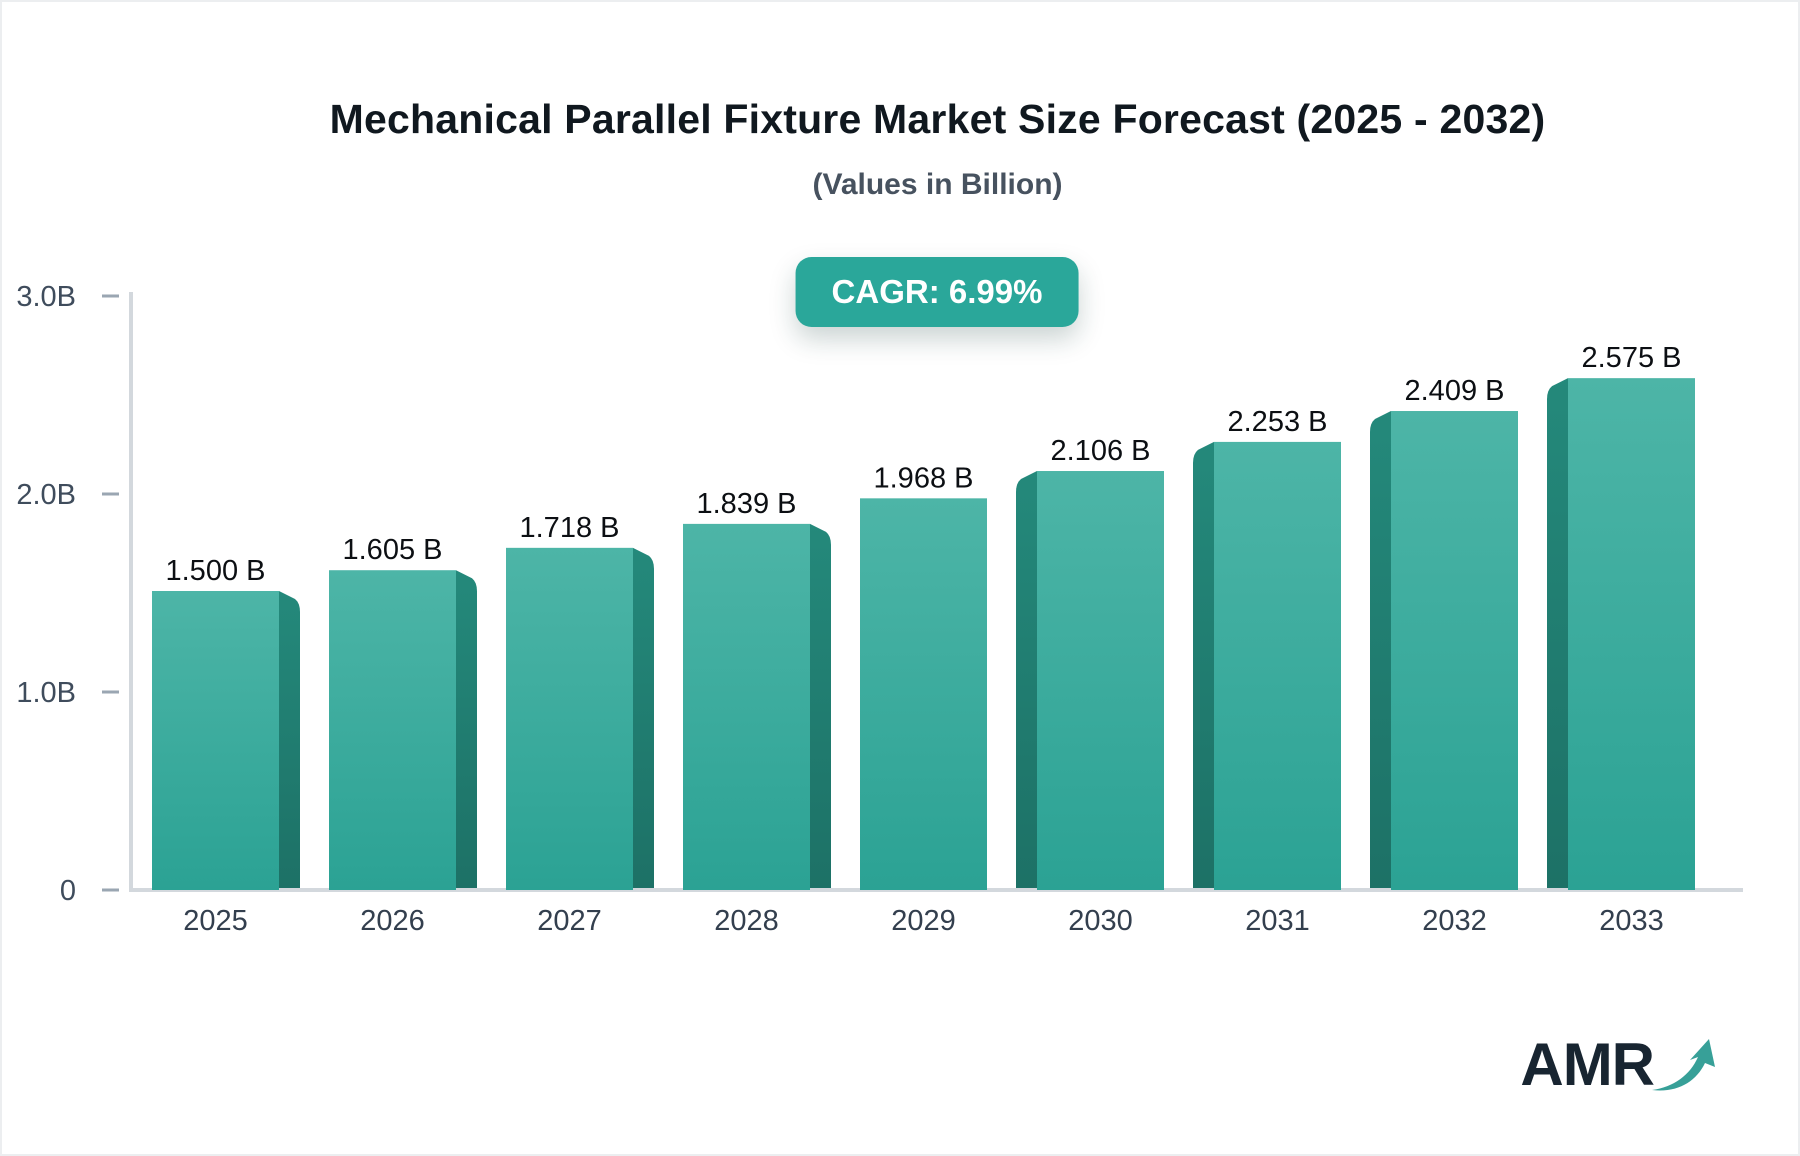 This screenshot has width=1800, height=1156. What do you see at coordinates (68, 891) in the screenshot?
I see `y-tick-label: 0` at bounding box center [68, 891].